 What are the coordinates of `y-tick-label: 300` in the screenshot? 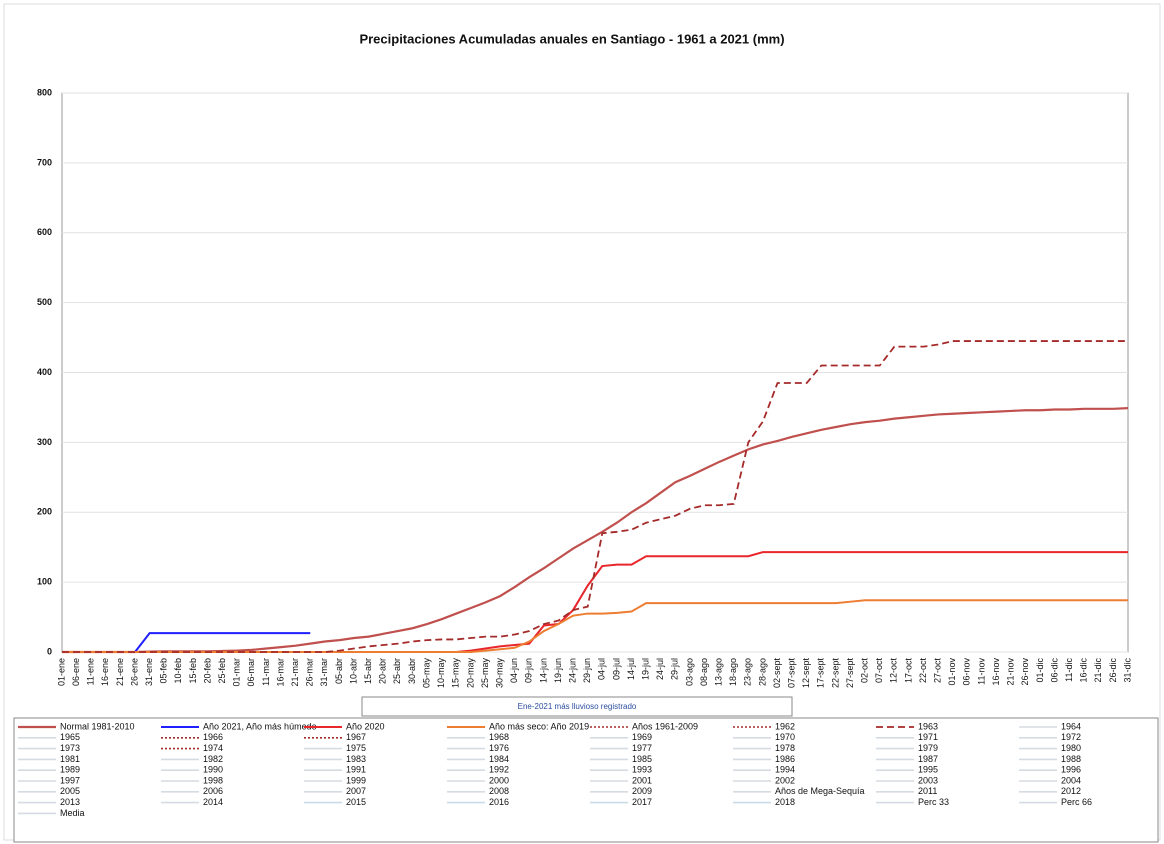 It's located at (44, 442).